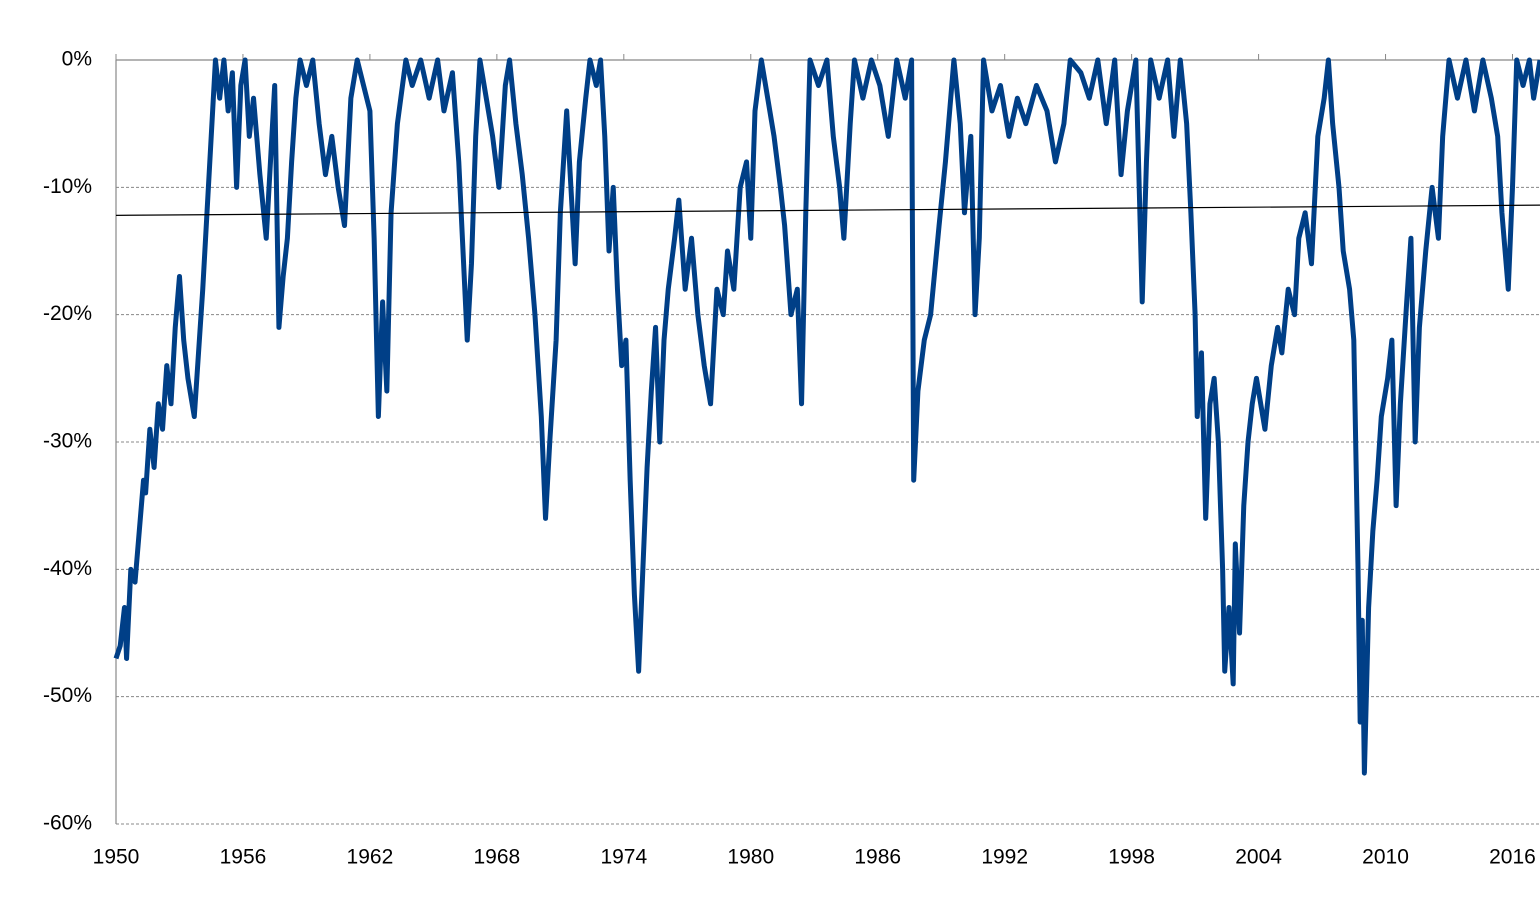 This screenshot has width=1540, height=911. What do you see at coordinates (623, 857) in the screenshot?
I see `x-tick-label: 1974` at bounding box center [623, 857].